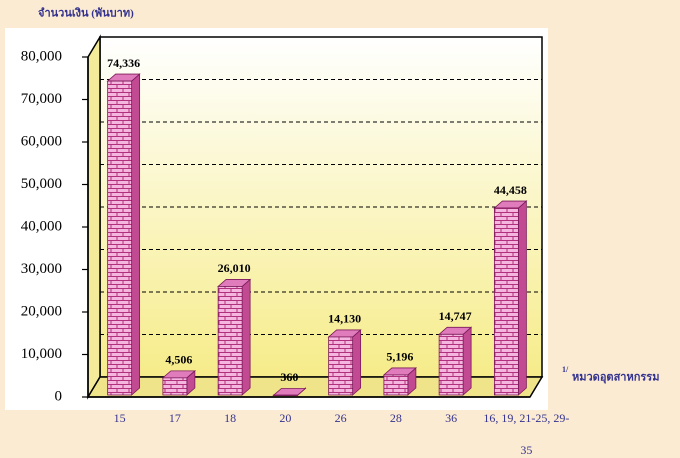 The height and width of the screenshot is (458, 680). What do you see at coordinates (395, 418) in the screenshot?
I see `x-tick-label: 28` at bounding box center [395, 418].